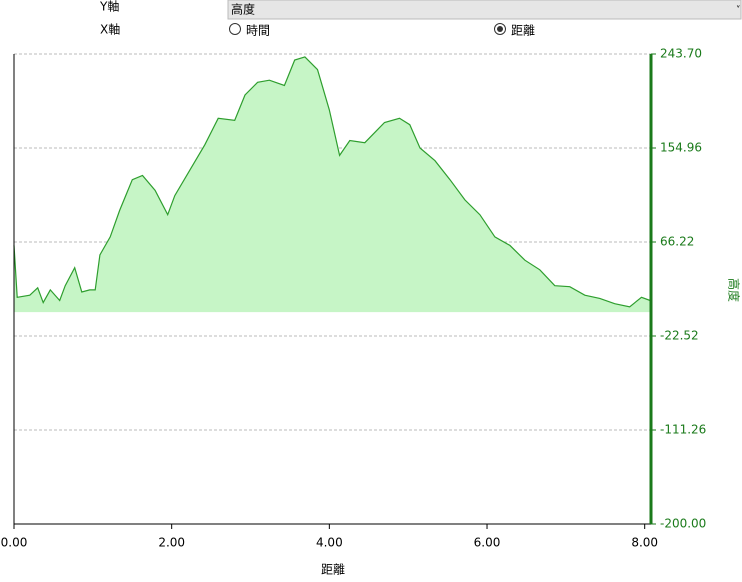 The height and width of the screenshot is (582, 742). Describe the element at coordinates (734, 290) in the screenshot. I see `y-axis-title: 高度` at that location.